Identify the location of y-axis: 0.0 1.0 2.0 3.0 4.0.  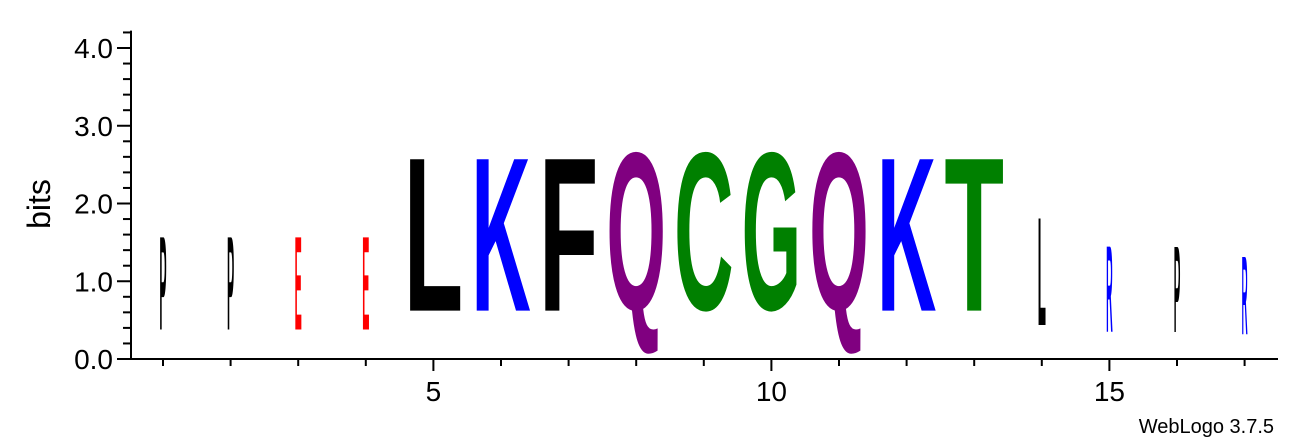
(103, 202).